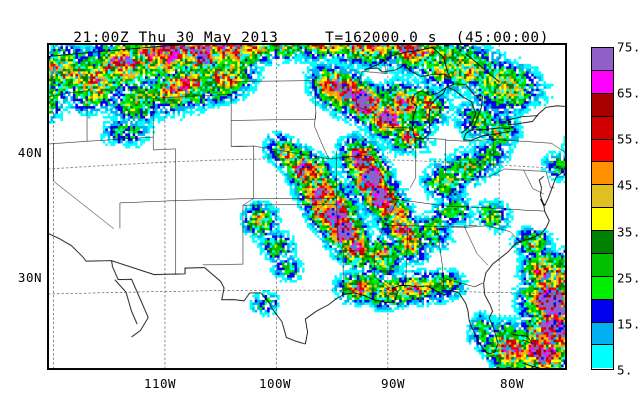 This screenshot has height=400, width=640. I want to click on colorbar-tick-5: 5., so click(625, 370).